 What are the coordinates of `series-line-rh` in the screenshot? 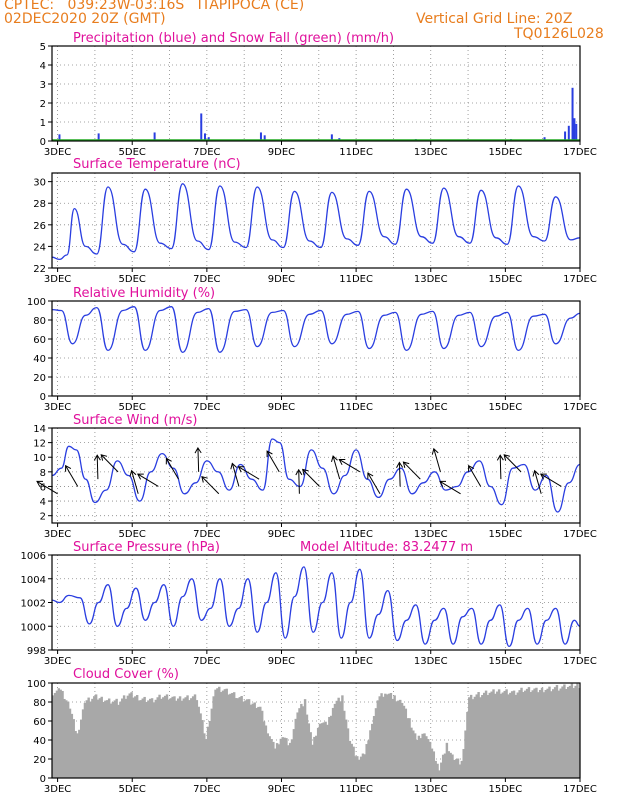 It's located at (316, 329).